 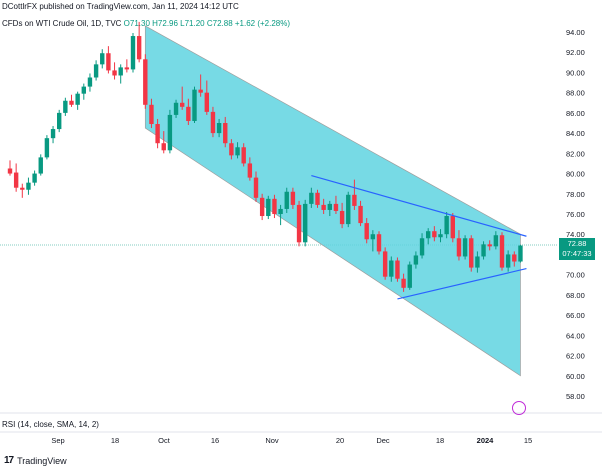 What do you see at coordinates (577, 249) in the screenshot?
I see `last-price-tag: 72.88 07:47:33` at bounding box center [577, 249].